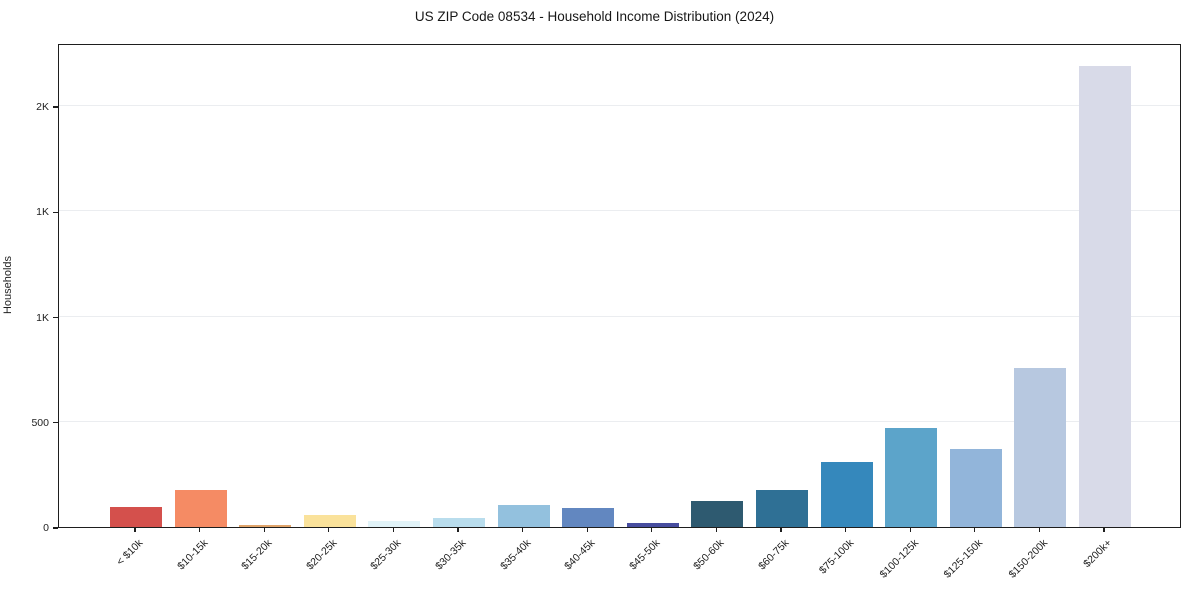 The width and height of the screenshot is (1189, 590). I want to click on x-tick-label: $15-20k, so click(257, 555).